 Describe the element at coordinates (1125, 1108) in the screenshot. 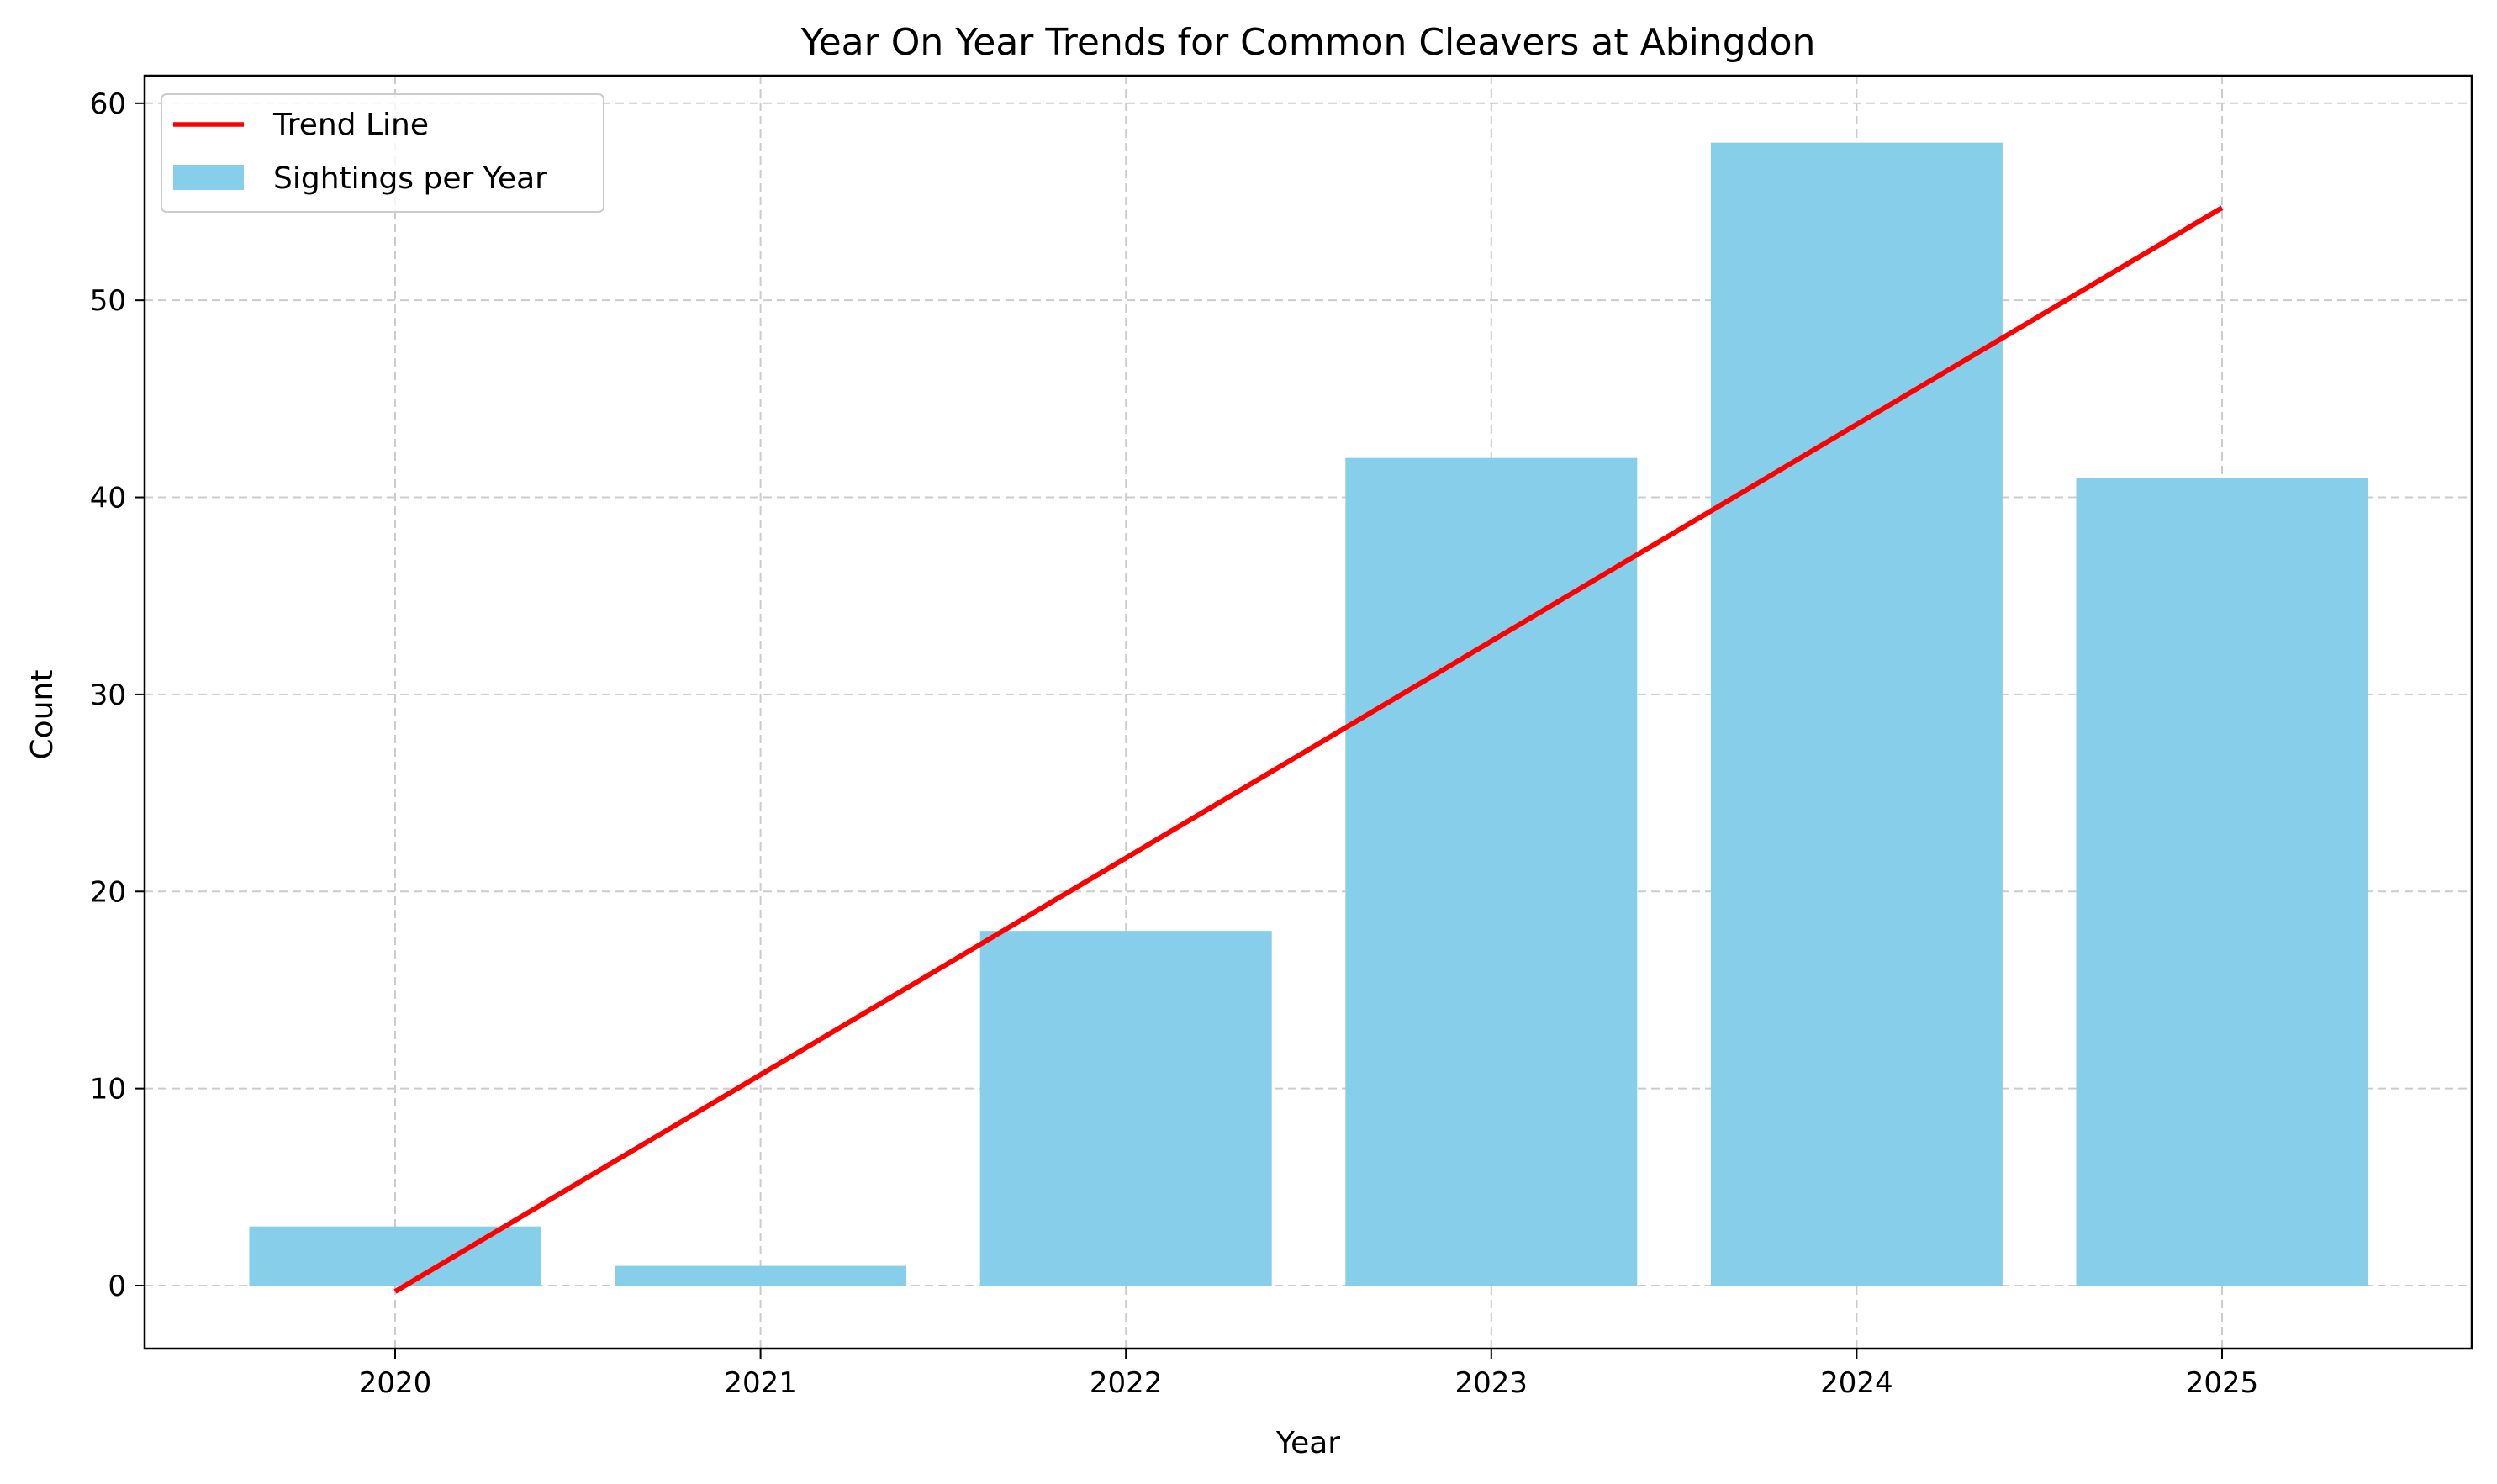

I see `bar-2022` at that location.